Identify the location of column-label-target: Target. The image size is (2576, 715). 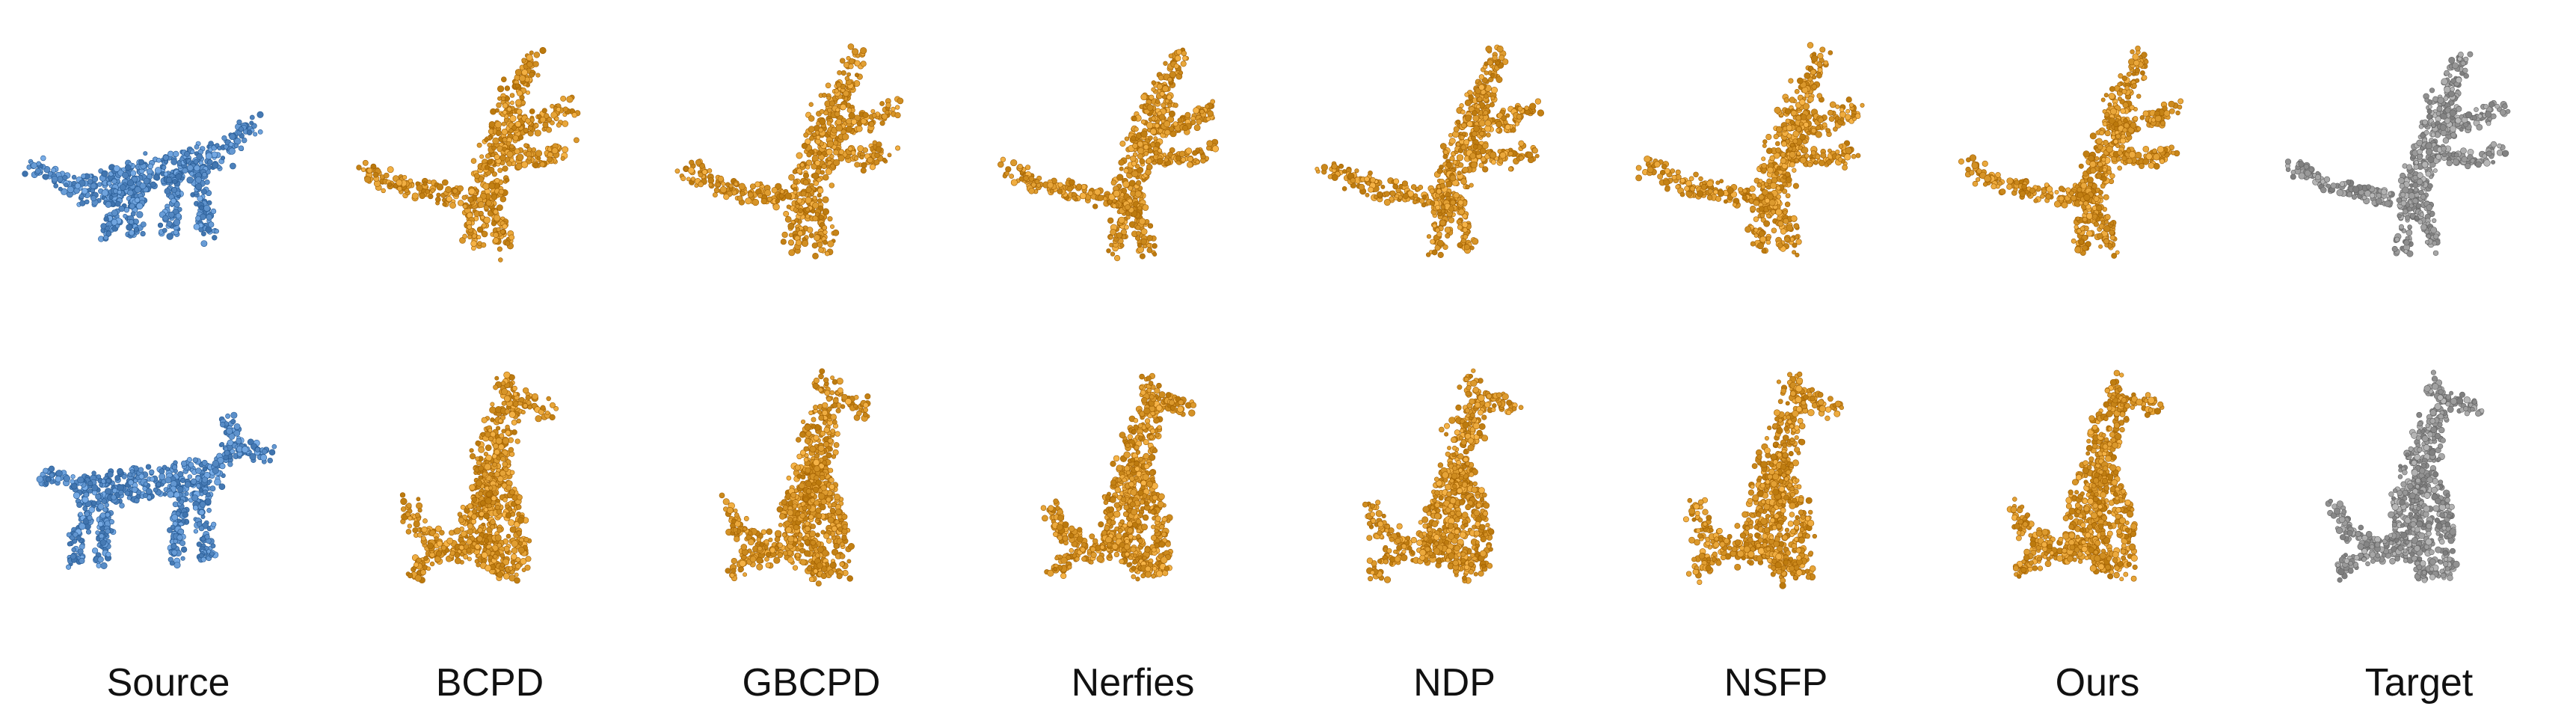
(2419, 683).